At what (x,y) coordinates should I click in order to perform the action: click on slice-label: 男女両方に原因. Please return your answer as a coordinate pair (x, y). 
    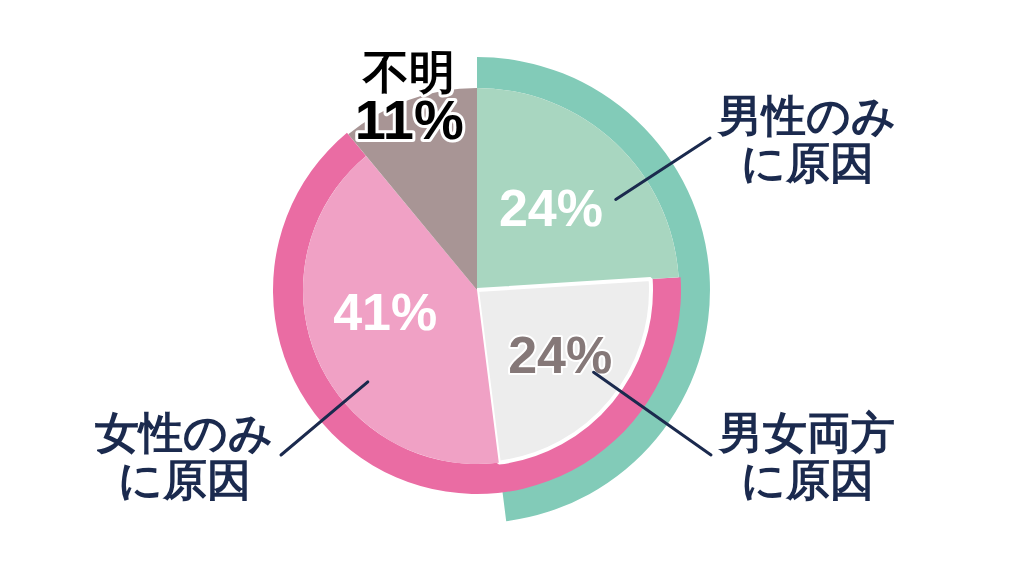
    Looking at the image, I should click on (806, 455).